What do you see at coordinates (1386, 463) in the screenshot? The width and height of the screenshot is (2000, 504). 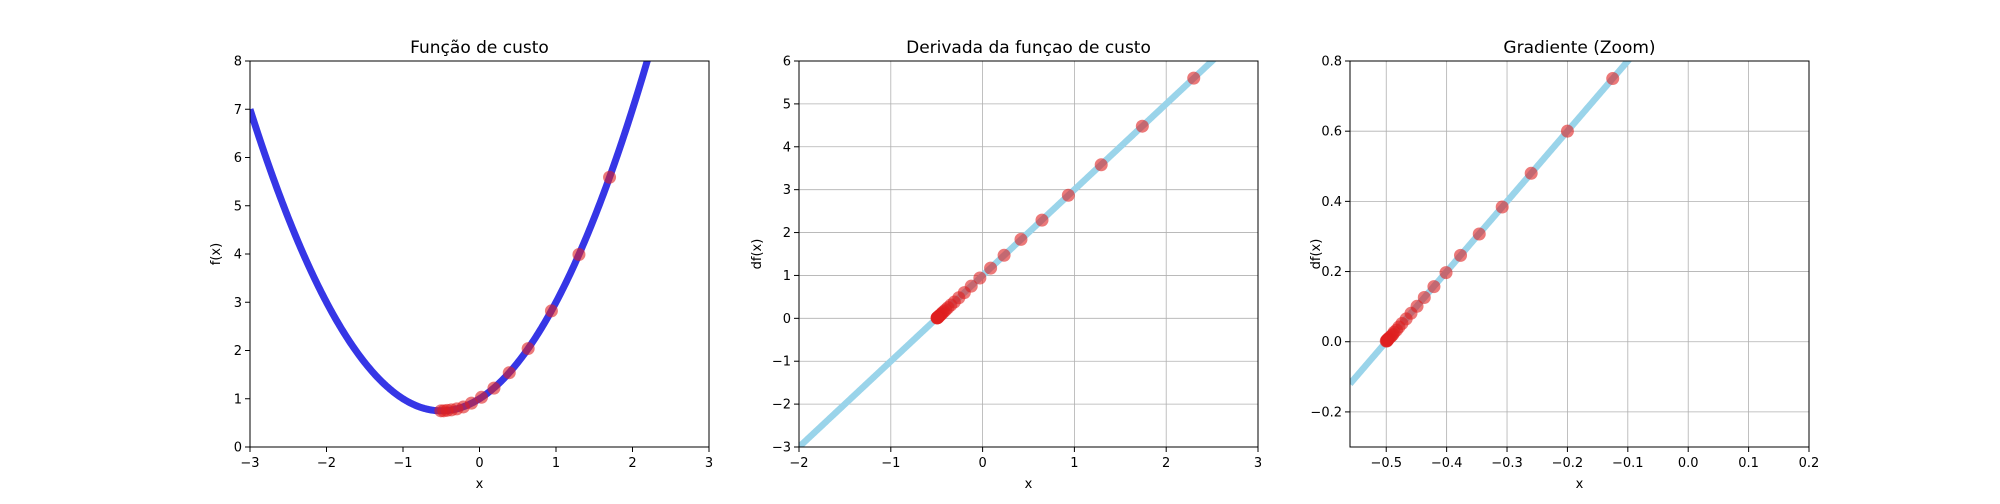 I see `x-tick-label: −0.5` at bounding box center [1386, 463].